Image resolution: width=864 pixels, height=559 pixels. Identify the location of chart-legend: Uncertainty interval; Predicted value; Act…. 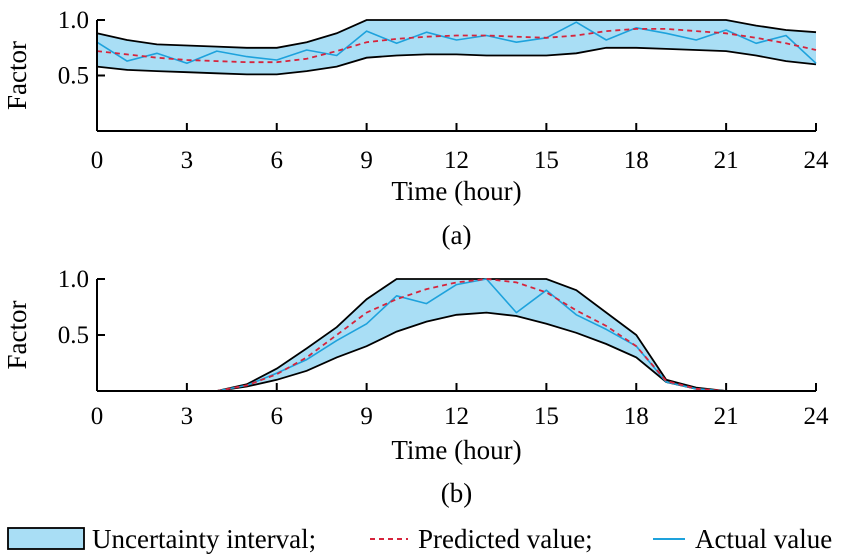
(419, 539).